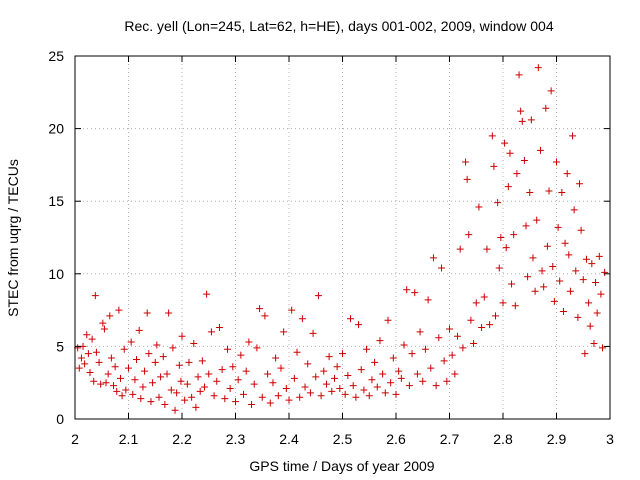 This screenshot has height=480, width=640. Describe the element at coordinates (129, 439) in the screenshot. I see `x-tick-label: 2.1` at that location.